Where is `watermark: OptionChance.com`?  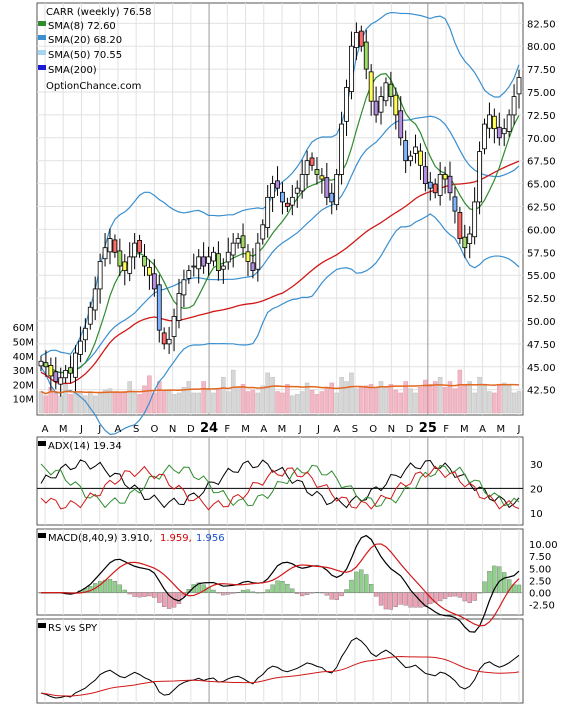 watermark: OptionChance.com is located at coordinates (93, 86).